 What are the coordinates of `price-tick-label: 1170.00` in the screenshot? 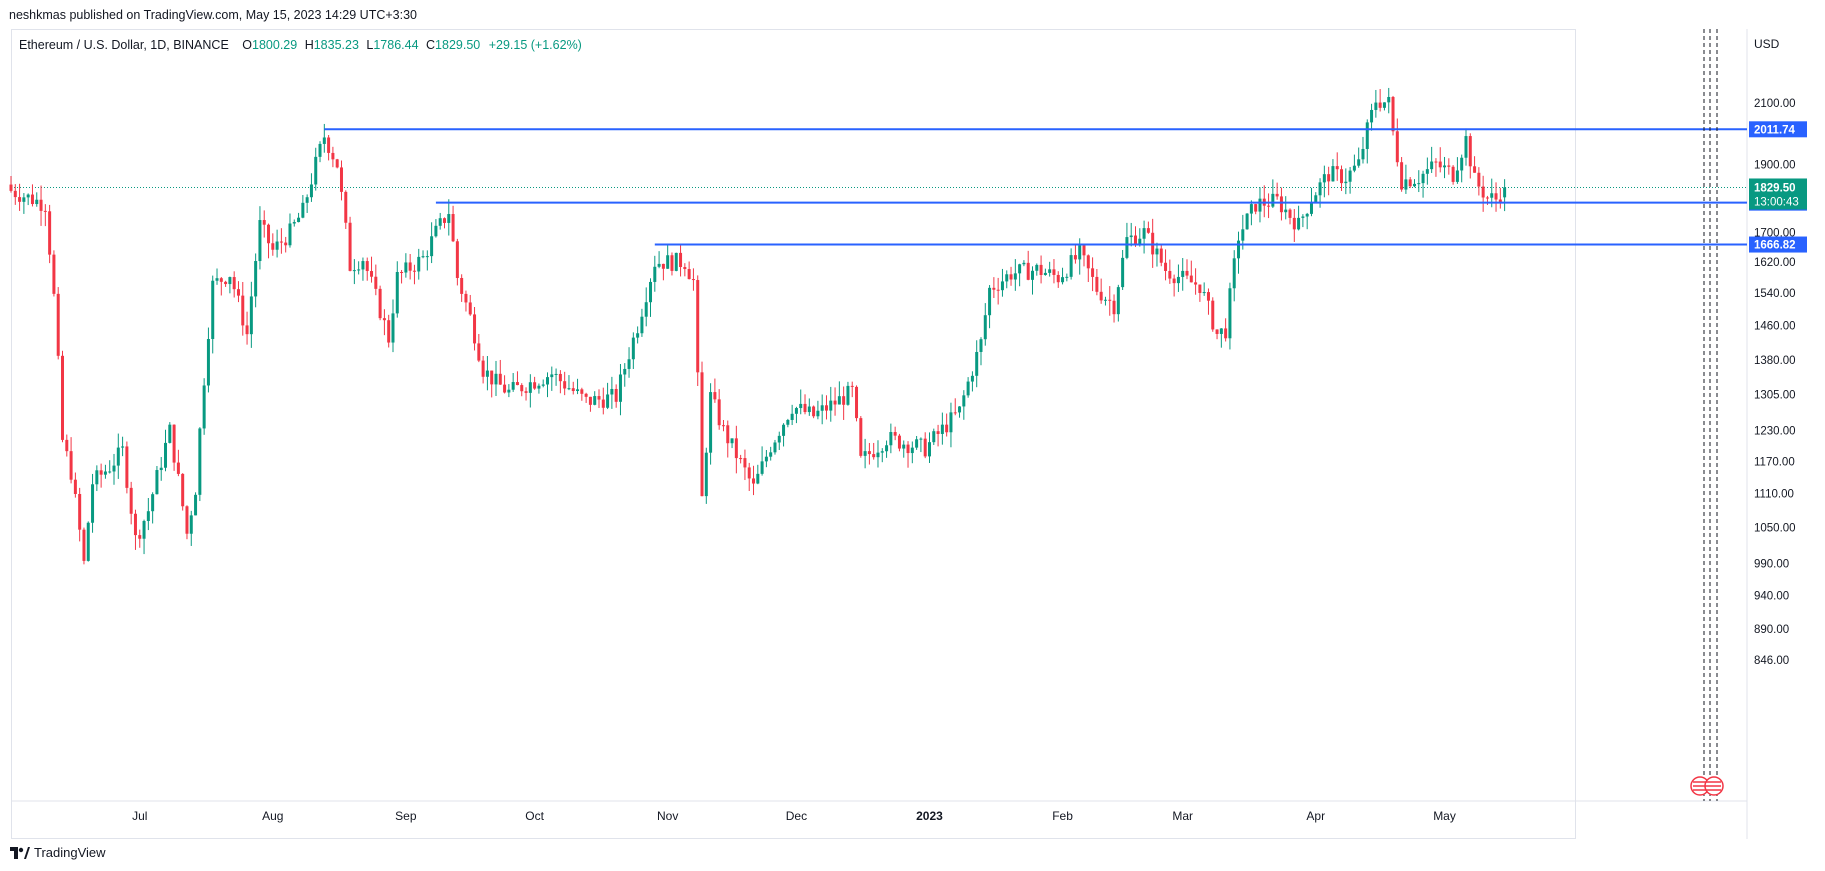 It's located at (1774, 462).